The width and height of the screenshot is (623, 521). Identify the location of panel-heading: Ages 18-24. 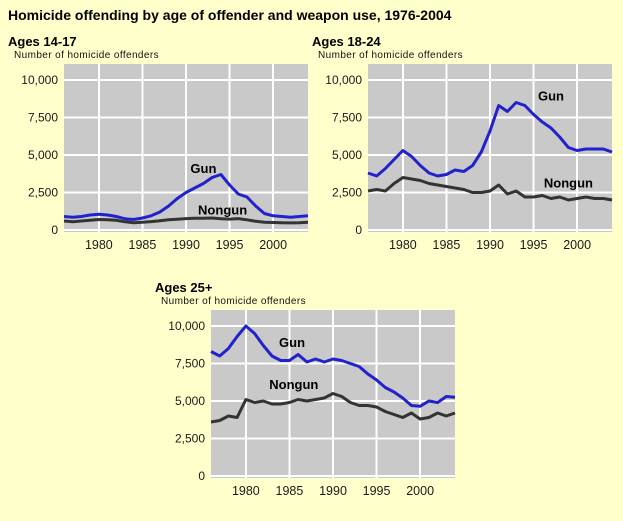
(346, 41).